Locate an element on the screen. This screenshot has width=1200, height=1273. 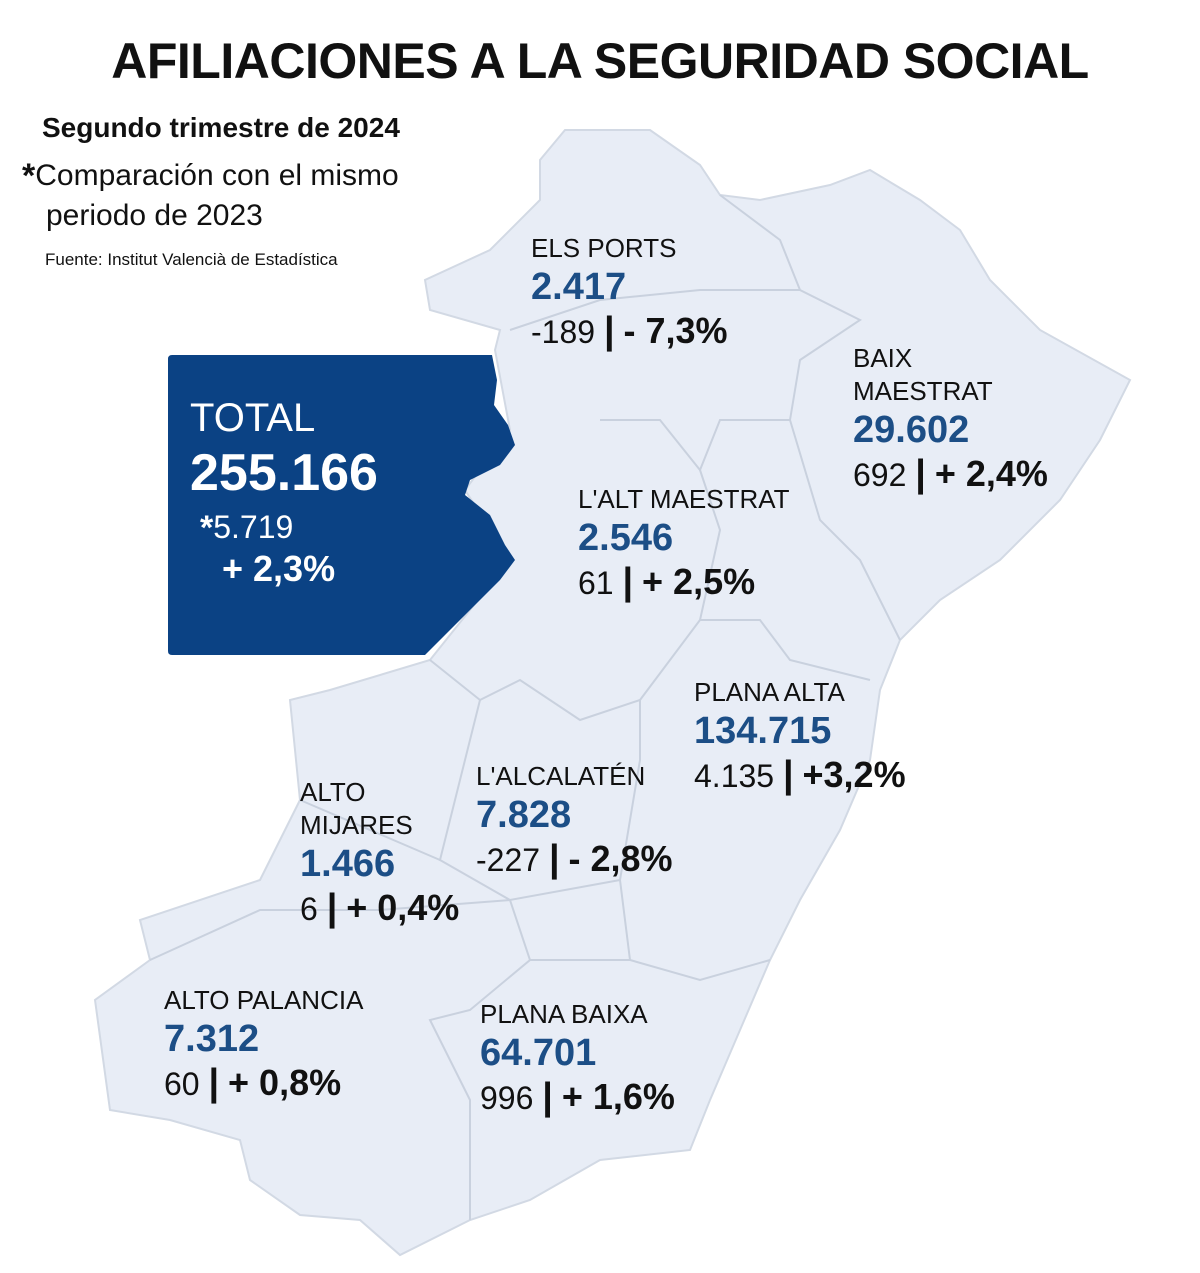
region-pct: + 1,6% is located at coordinates (618, 1096).